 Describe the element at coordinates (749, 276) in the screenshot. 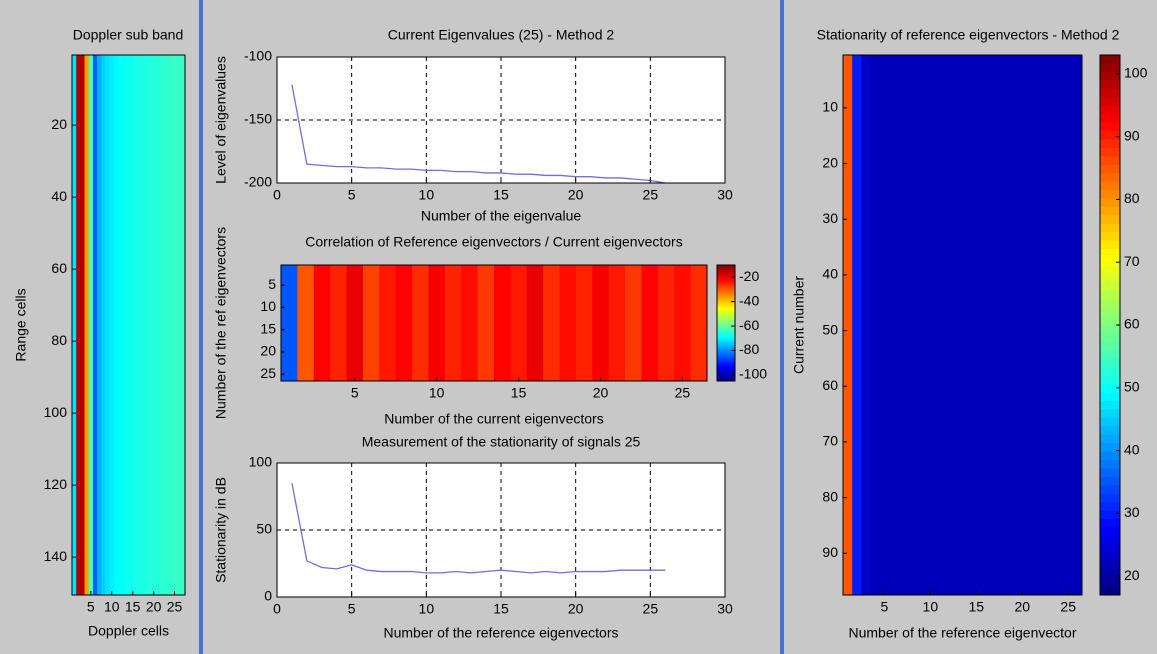

I see `colorbar-tick-label: -20` at that location.